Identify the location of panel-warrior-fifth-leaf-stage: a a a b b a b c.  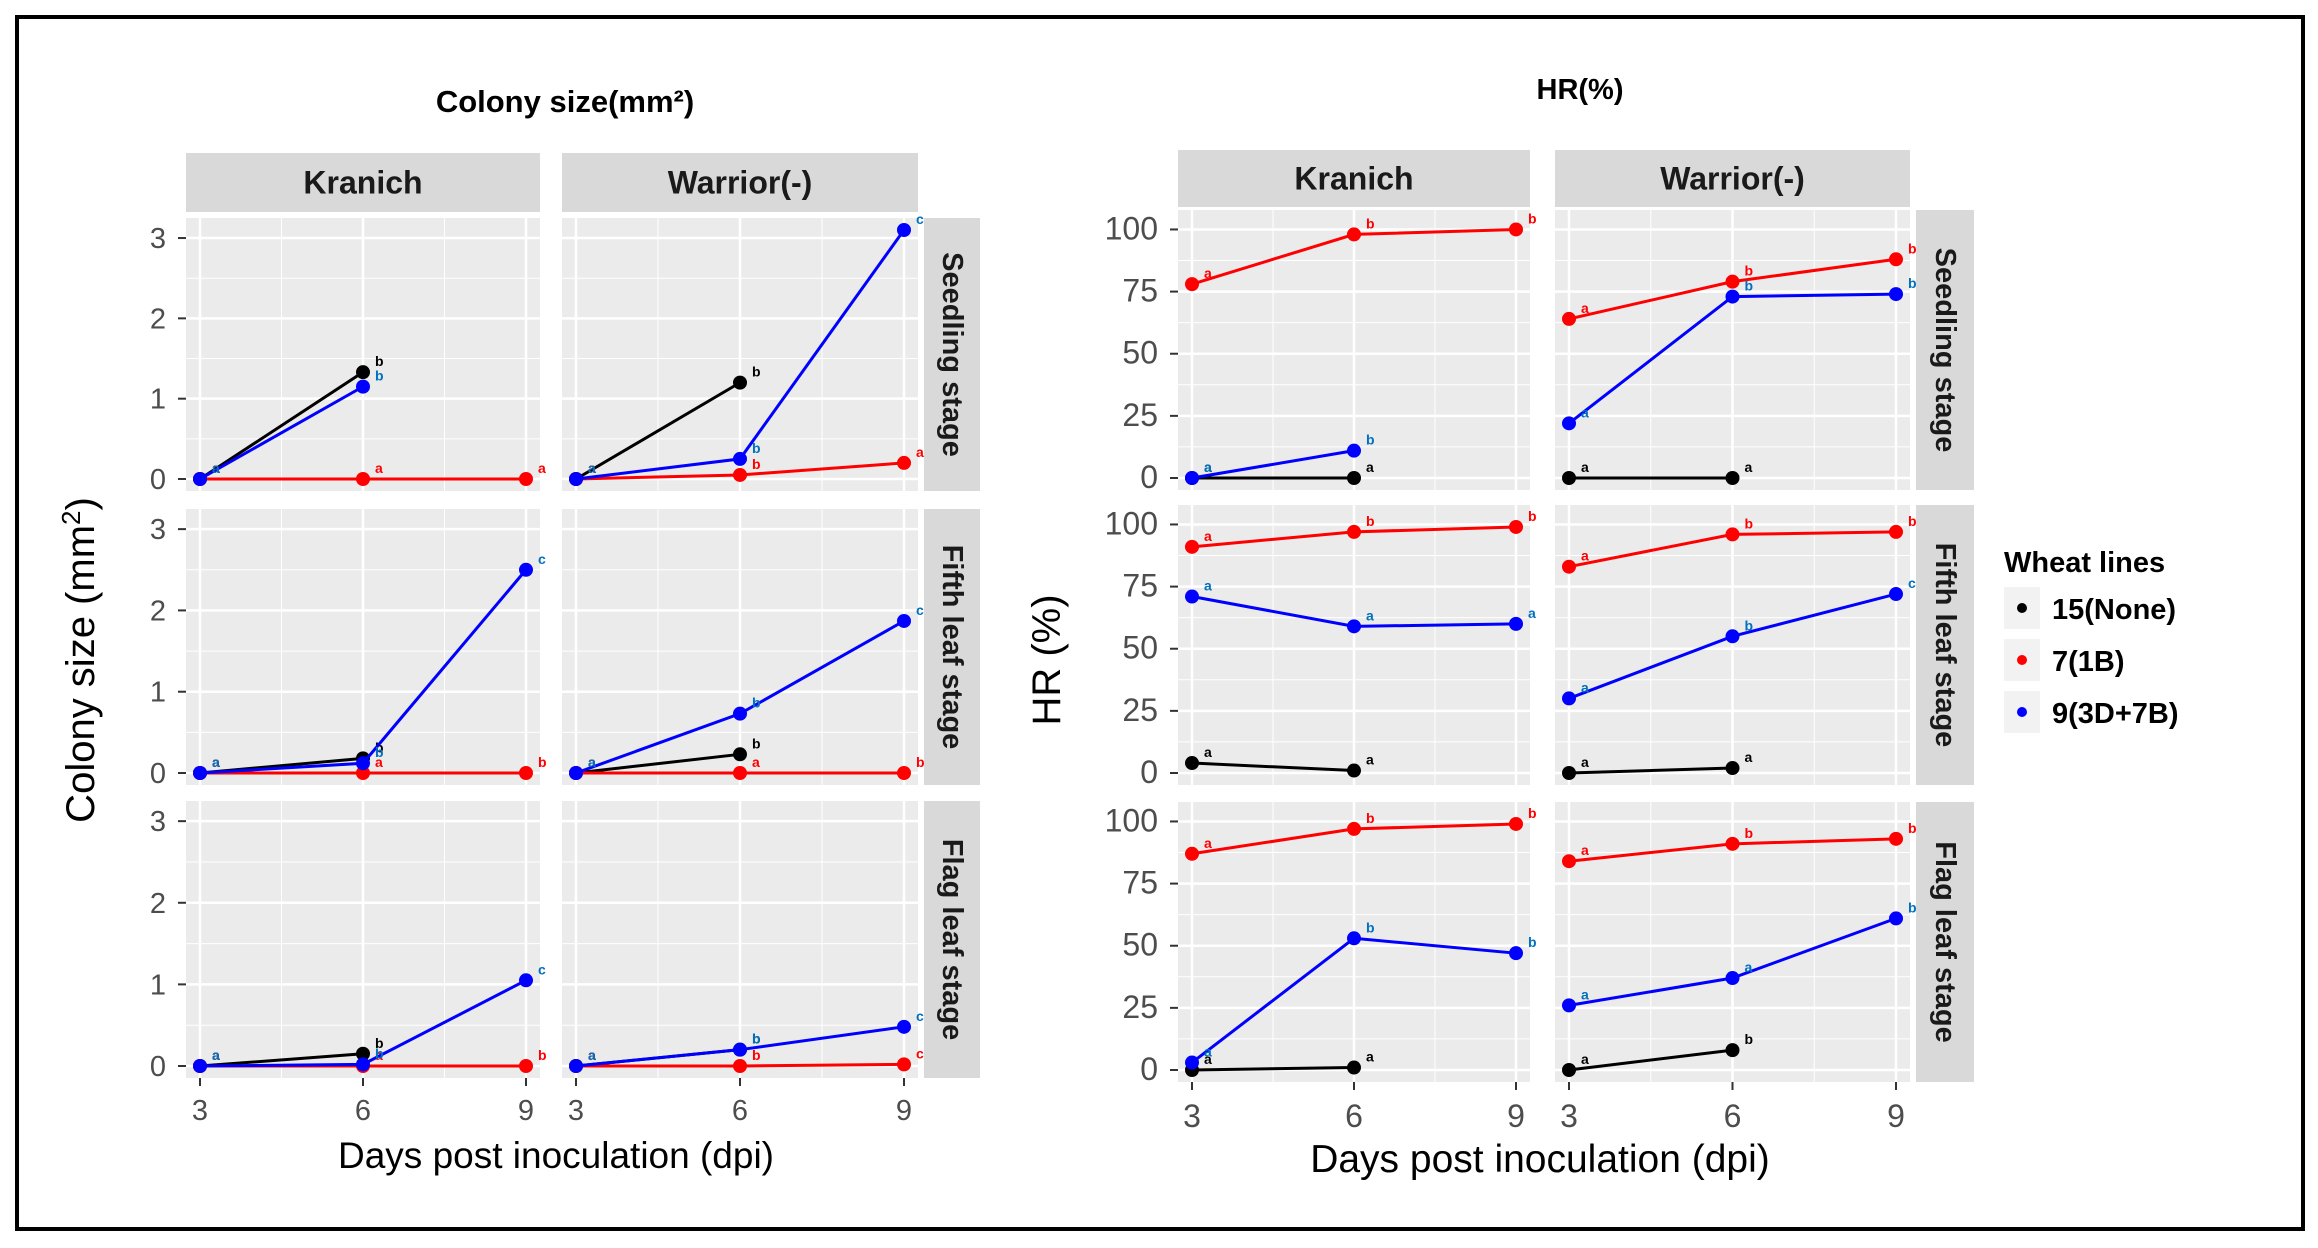
(1736, 645).